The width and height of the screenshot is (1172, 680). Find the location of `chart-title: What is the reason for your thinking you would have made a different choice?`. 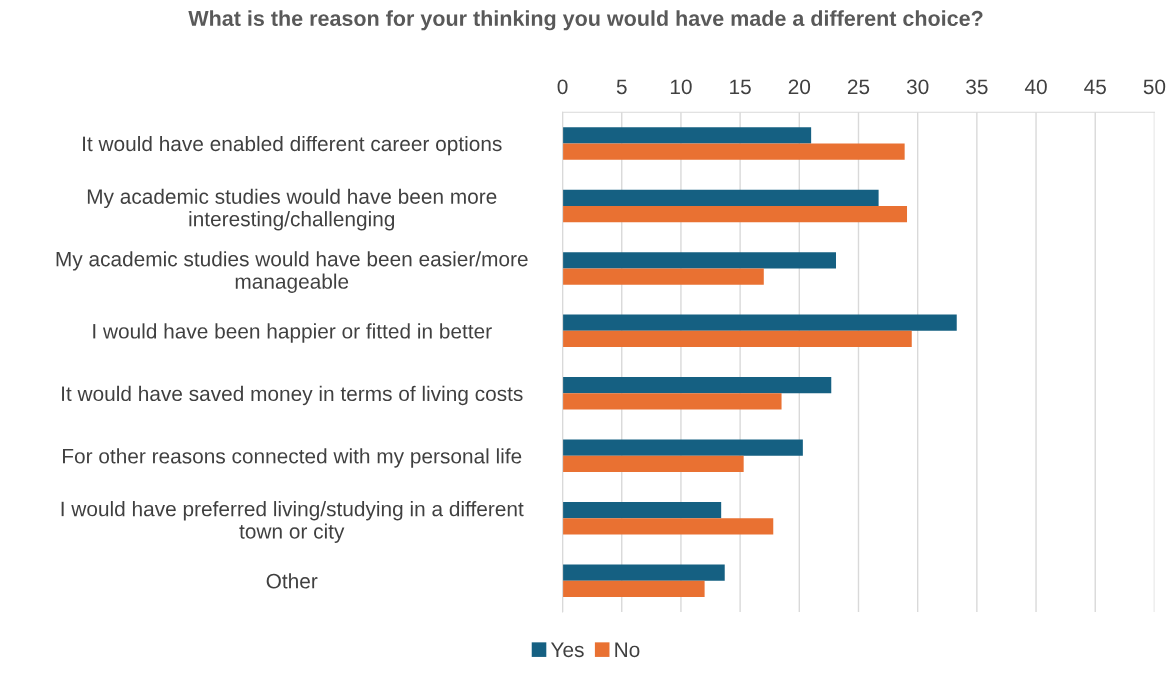

chart-title: What is the reason for your thinking you would have made a different choice? is located at coordinates (585, 20).